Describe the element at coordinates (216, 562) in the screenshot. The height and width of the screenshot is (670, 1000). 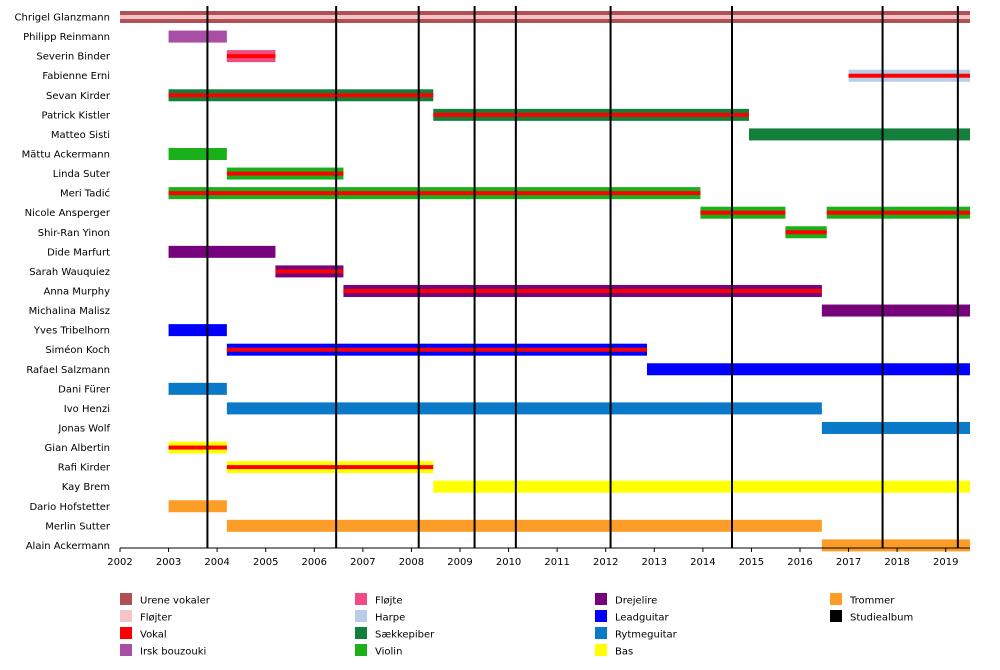
I see `x-tick-label: 2004` at that location.